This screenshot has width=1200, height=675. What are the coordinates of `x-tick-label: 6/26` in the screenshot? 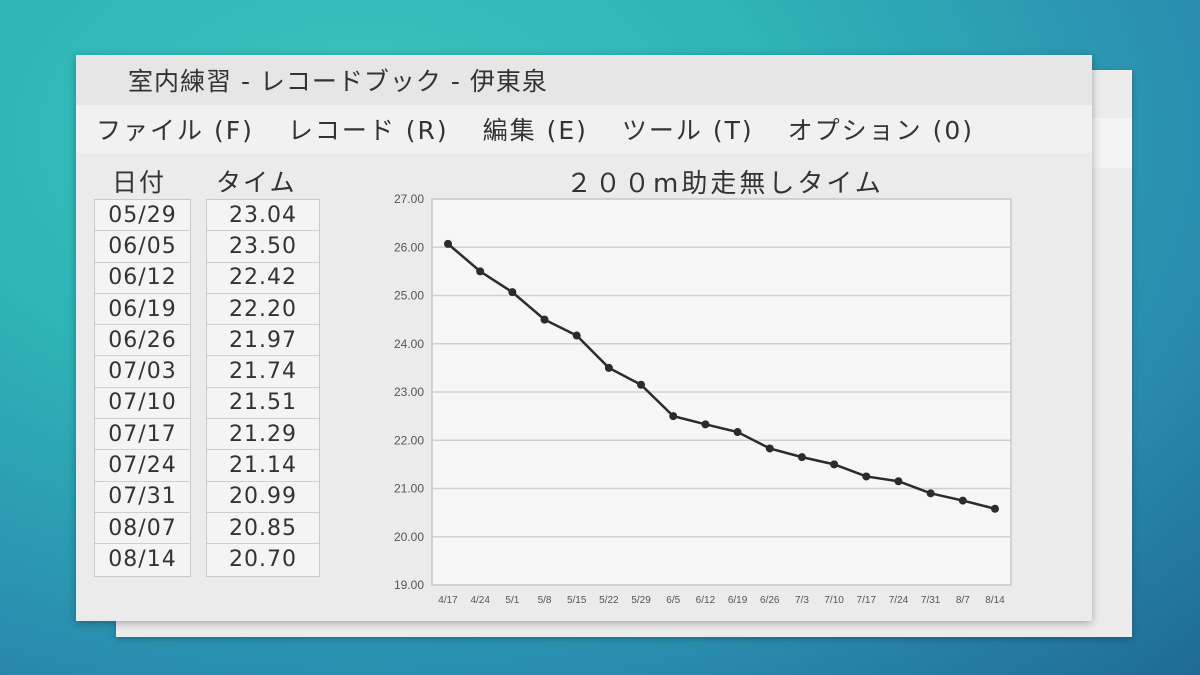 It's located at (770, 600).